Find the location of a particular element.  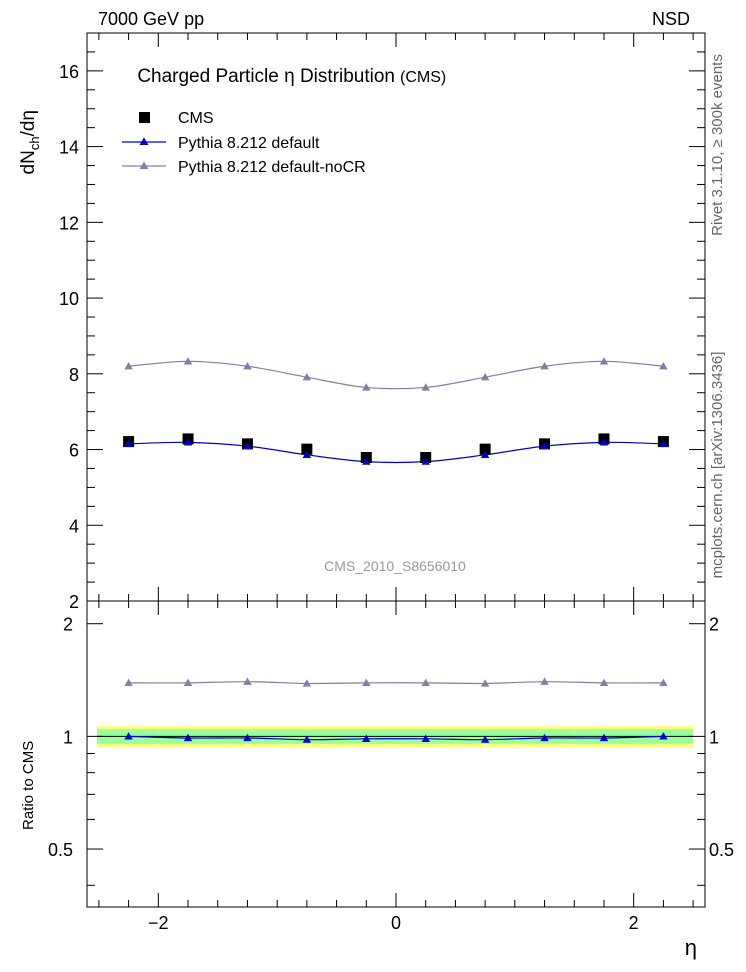

x-tick-label: 0 is located at coordinates (396, 923).